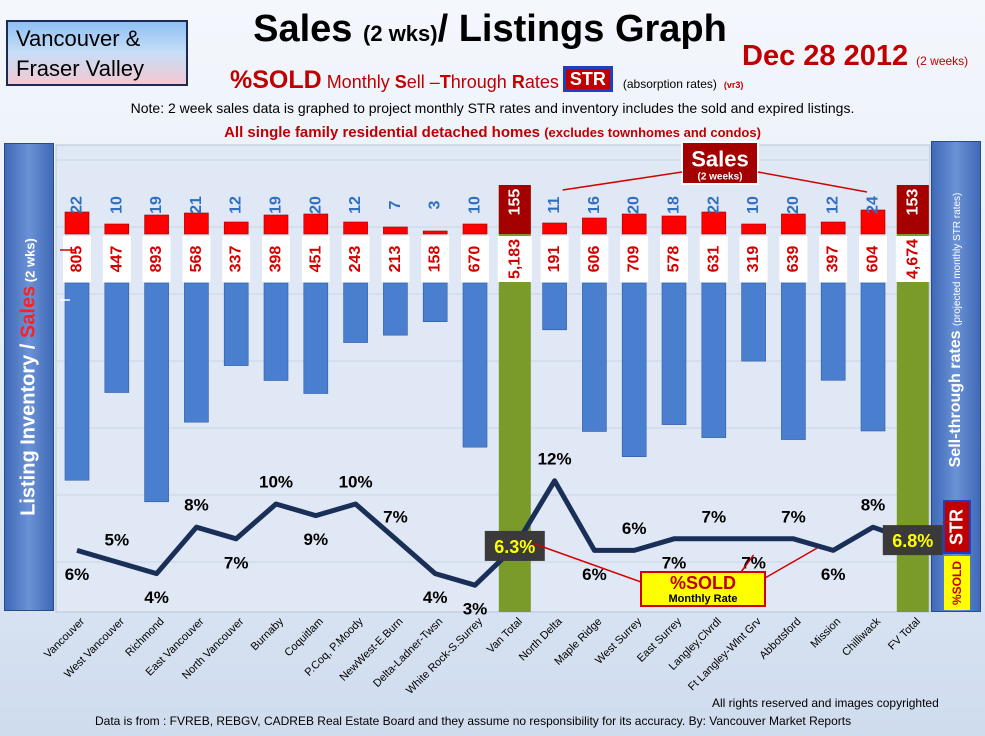 This screenshot has width=985, height=736. I want to click on inventory-label: 578, so click(674, 259).